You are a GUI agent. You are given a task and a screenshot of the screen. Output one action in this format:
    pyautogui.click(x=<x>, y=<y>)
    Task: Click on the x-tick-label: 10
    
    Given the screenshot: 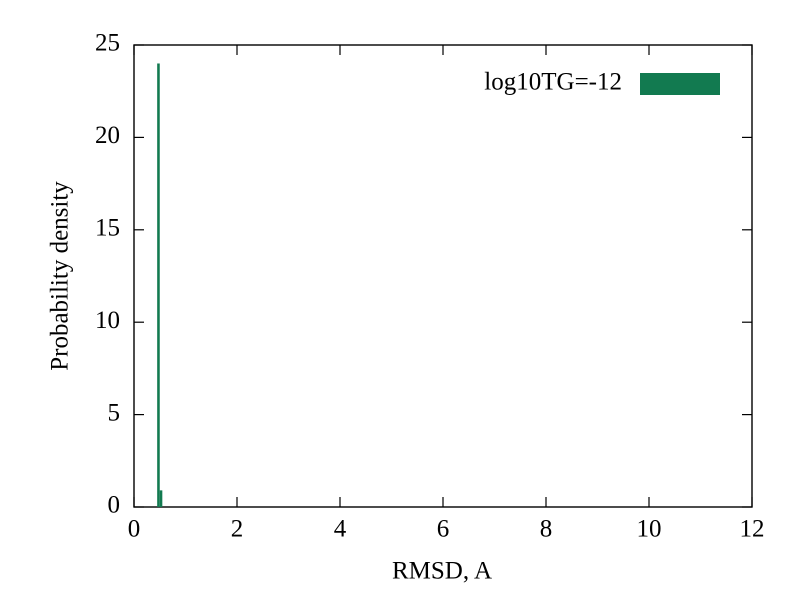 What is the action you would take?
    pyautogui.click(x=649, y=529)
    